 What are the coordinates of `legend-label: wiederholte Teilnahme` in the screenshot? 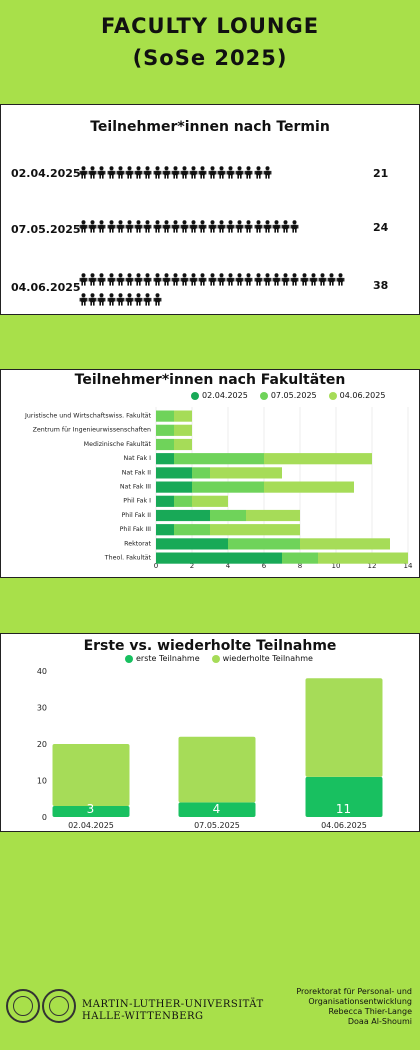 It's located at (267, 658).